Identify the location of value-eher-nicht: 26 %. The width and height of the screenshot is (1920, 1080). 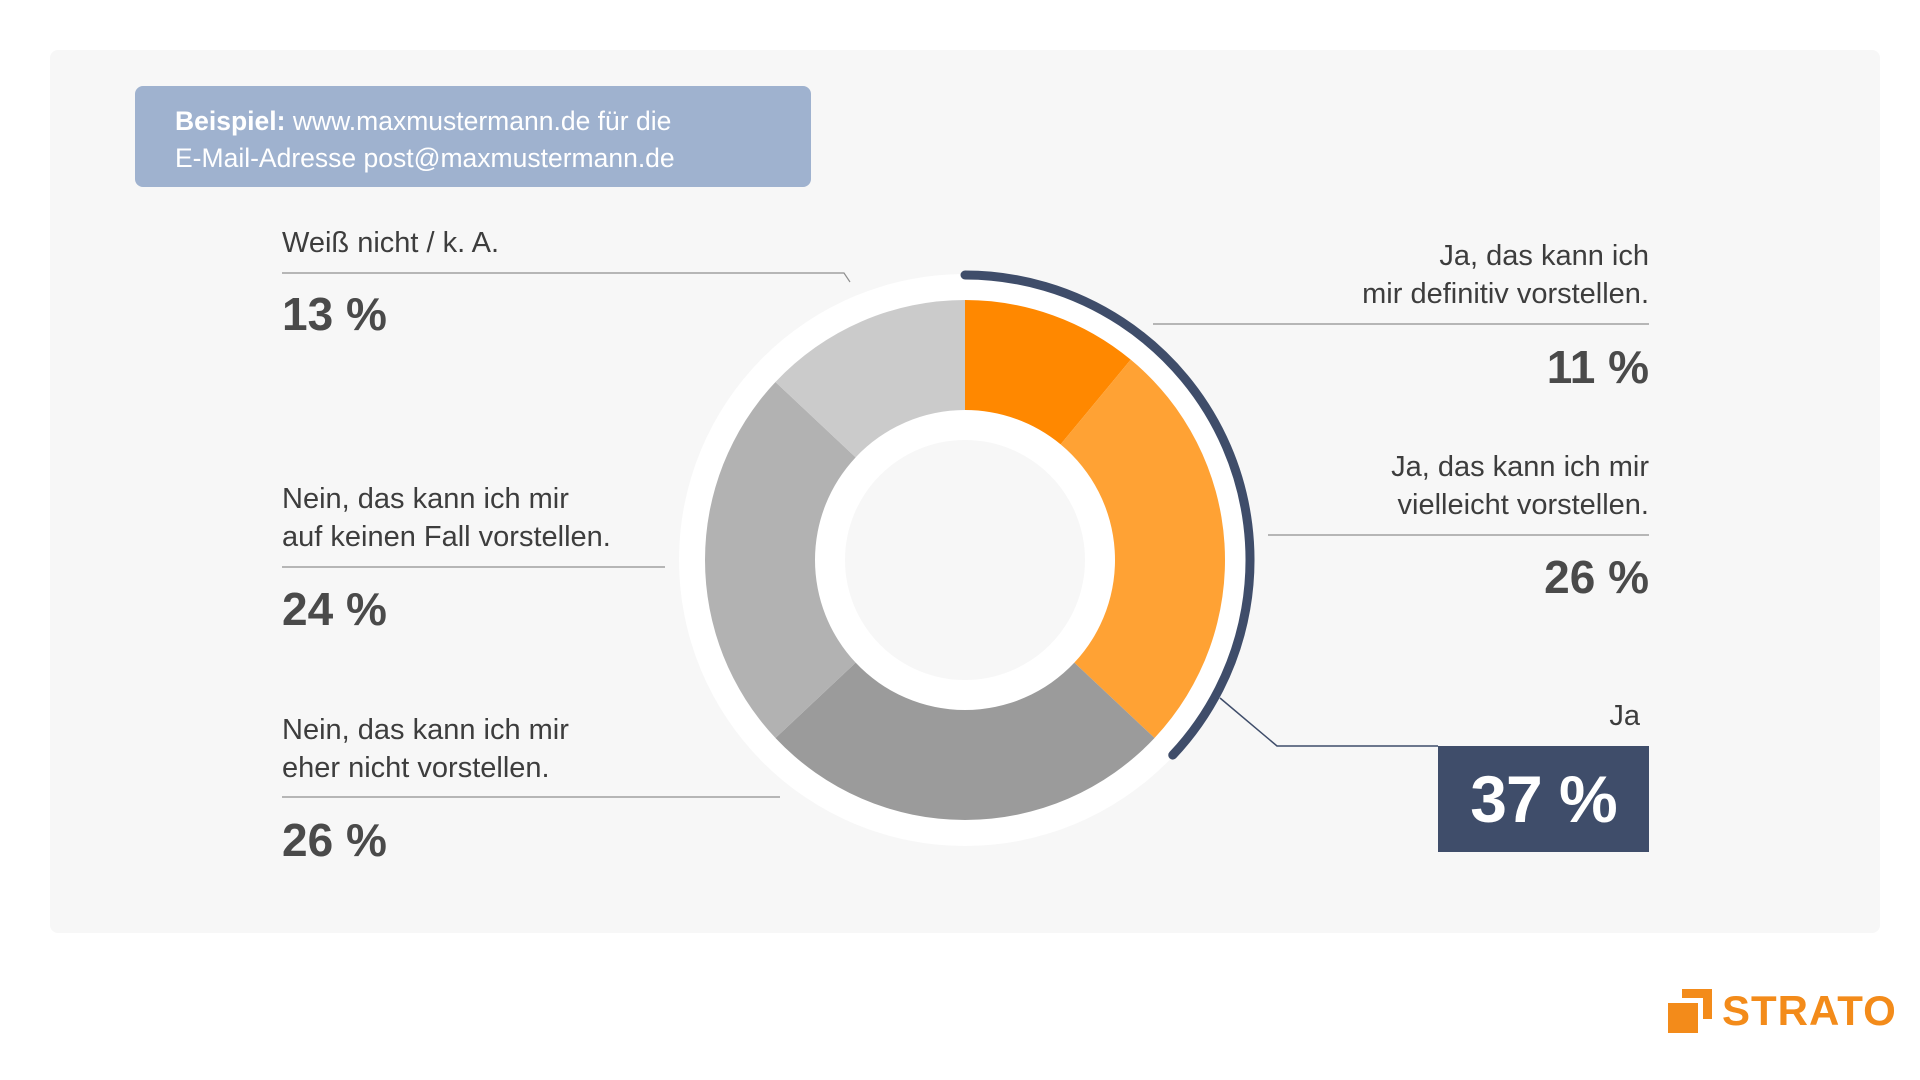
(334, 840).